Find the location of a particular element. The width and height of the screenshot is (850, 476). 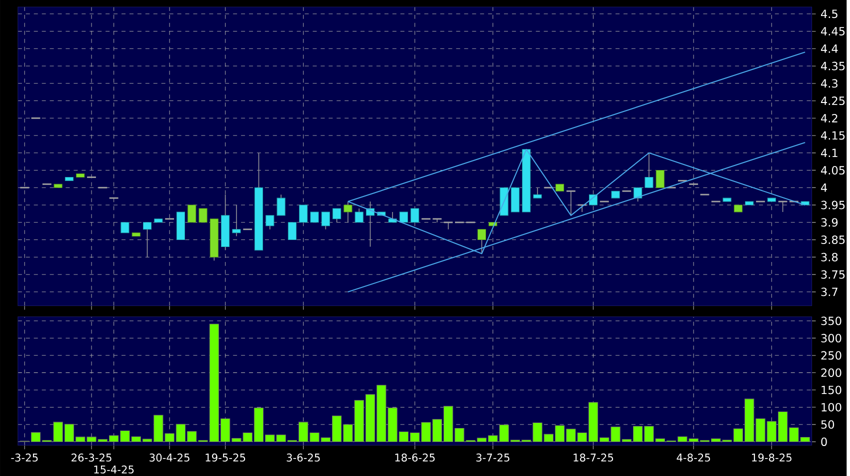

y-tick-label: 3.9 is located at coordinates (829, 222).